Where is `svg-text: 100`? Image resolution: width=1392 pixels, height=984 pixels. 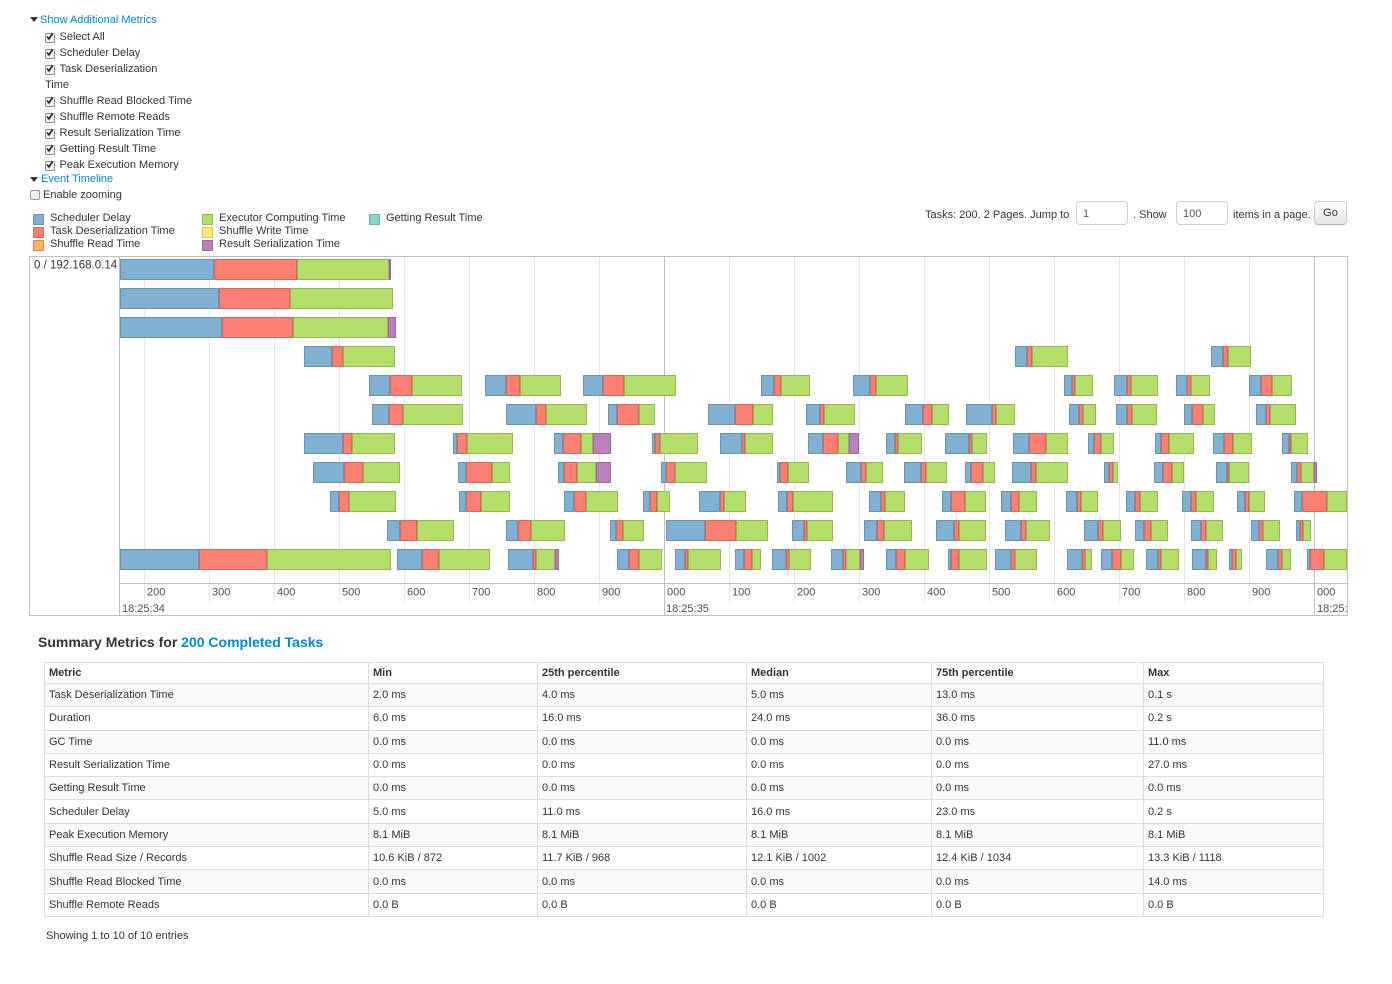
svg-text: 100 is located at coordinates (741, 593).